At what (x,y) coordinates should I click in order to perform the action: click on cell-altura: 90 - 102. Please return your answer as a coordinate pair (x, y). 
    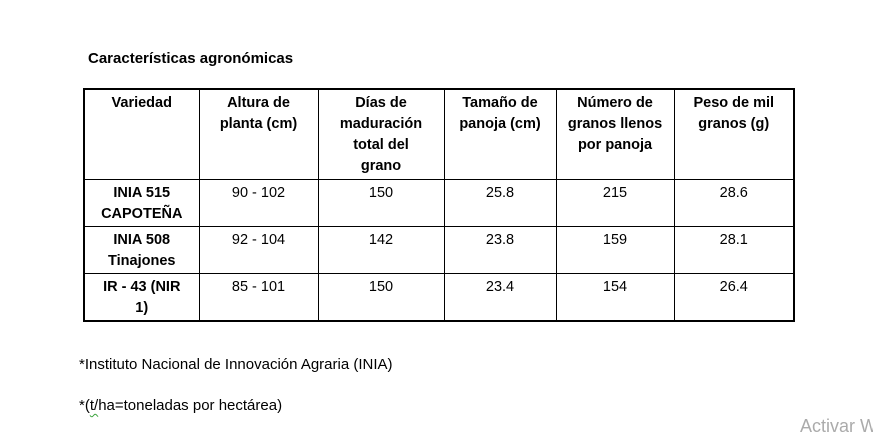
    Looking at the image, I should click on (258, 203).